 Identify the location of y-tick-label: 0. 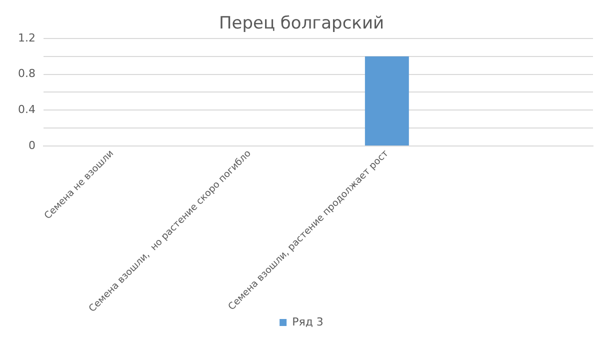
(32, 145).